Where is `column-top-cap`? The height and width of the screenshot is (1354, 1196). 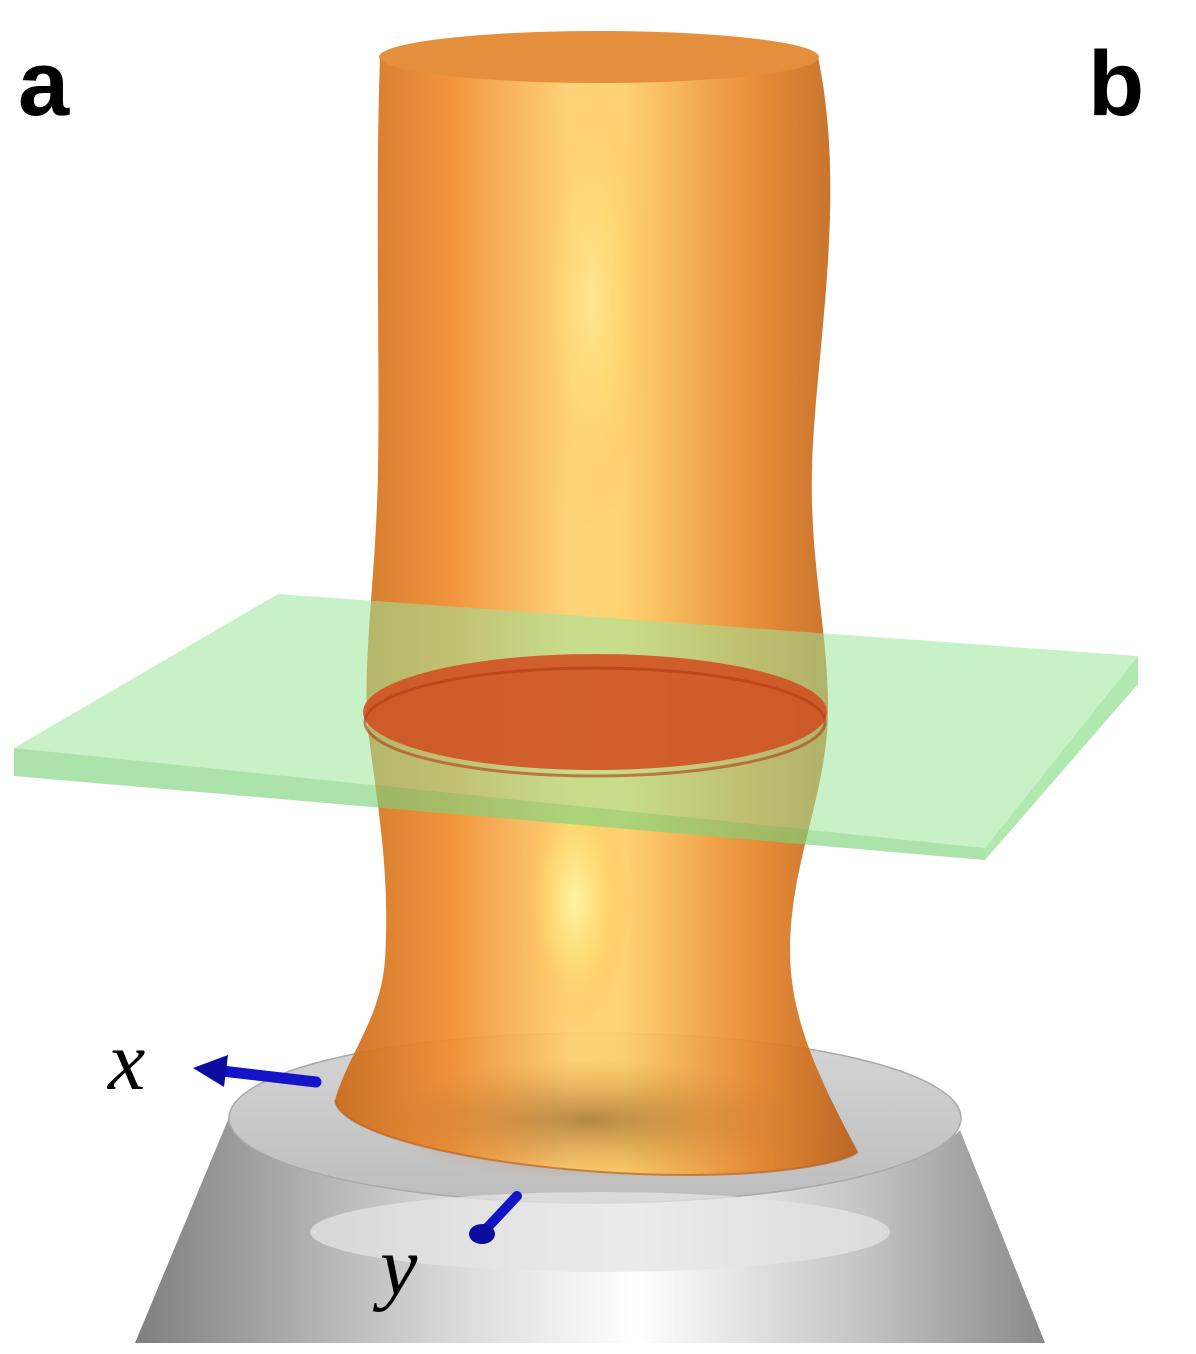
column-top-cap is located at coordinates (599, 57).